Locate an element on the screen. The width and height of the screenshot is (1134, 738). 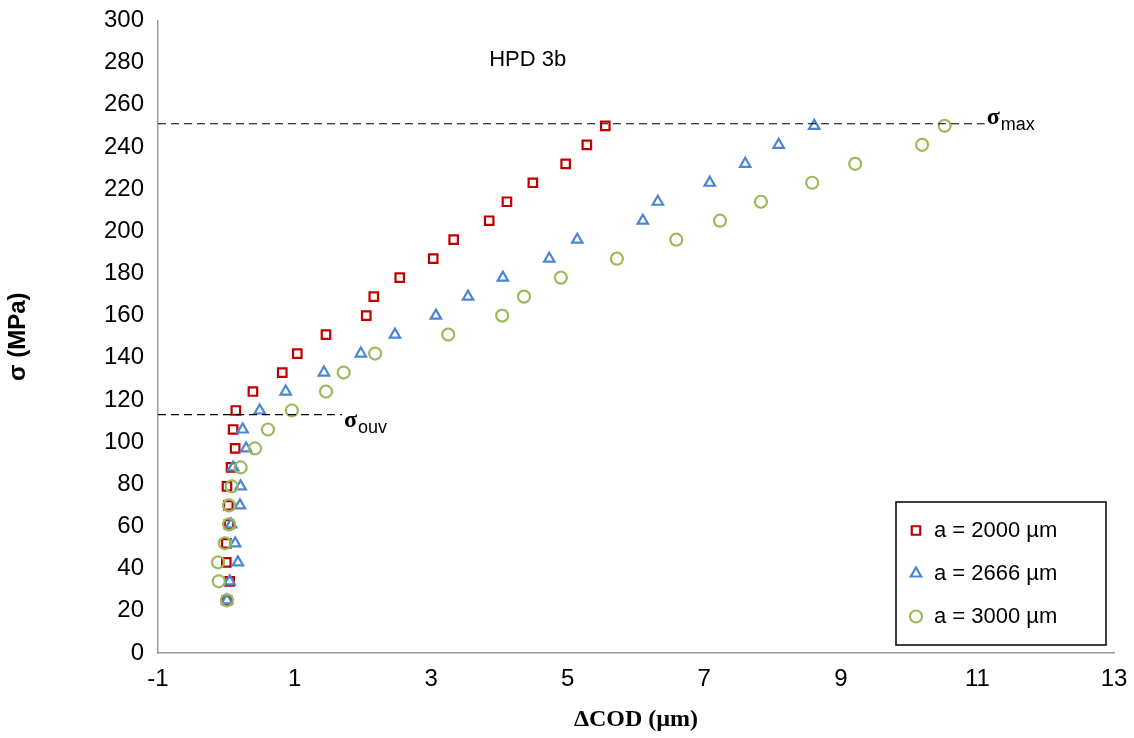
y-tick-label: 180 is located at coordinates (123, 272).